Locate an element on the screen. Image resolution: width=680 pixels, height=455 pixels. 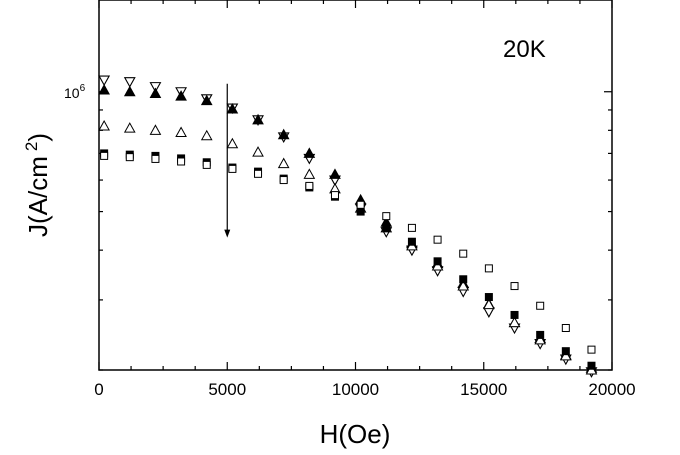
x-tick-label: 5000 is located at coordinates (227, 389).